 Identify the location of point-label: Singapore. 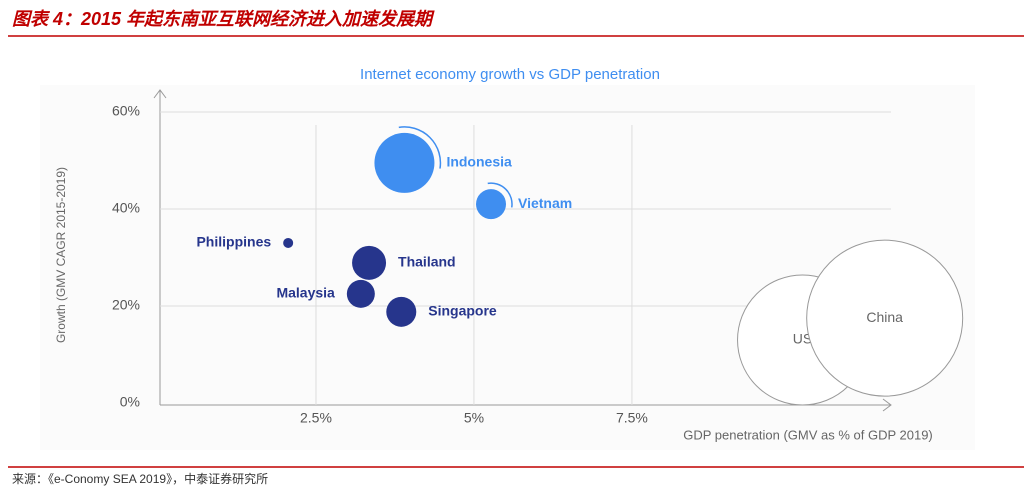
(462, 311).